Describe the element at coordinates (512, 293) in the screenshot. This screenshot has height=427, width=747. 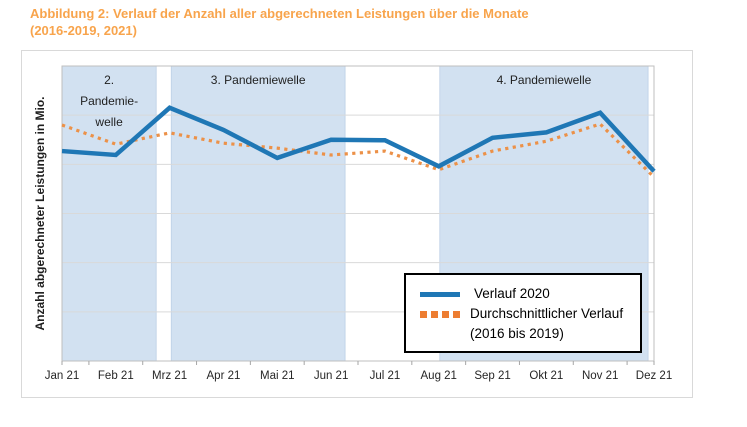
I see `legend-label-verlauf-2020: Verlauf 2020` at that location.